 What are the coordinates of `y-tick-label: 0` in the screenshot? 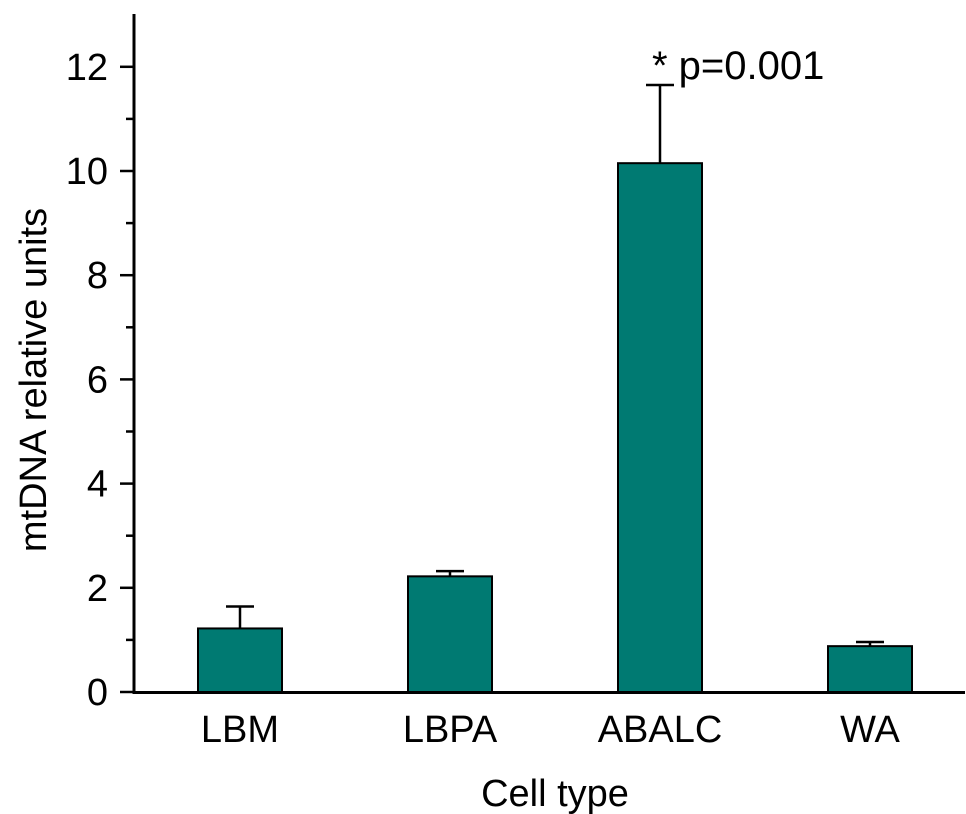 It's located at (97, 693).